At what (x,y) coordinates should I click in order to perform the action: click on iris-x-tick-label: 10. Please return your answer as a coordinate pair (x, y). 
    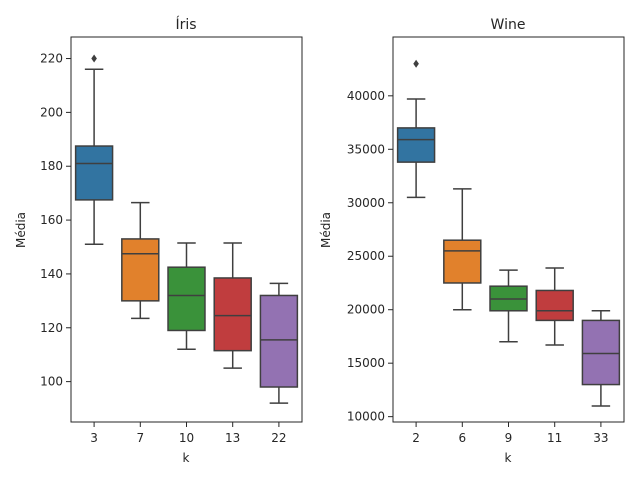
    Looking at the image, I should click on (186, 438).